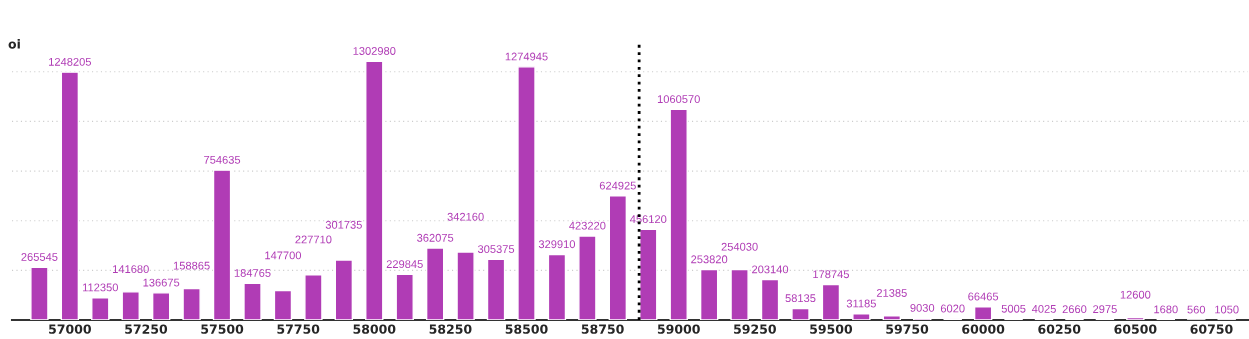  What do you see at coordinates (1227, 309) in the screenshot?
I see `data-label: 1050` at bounding box center [1227, 309].